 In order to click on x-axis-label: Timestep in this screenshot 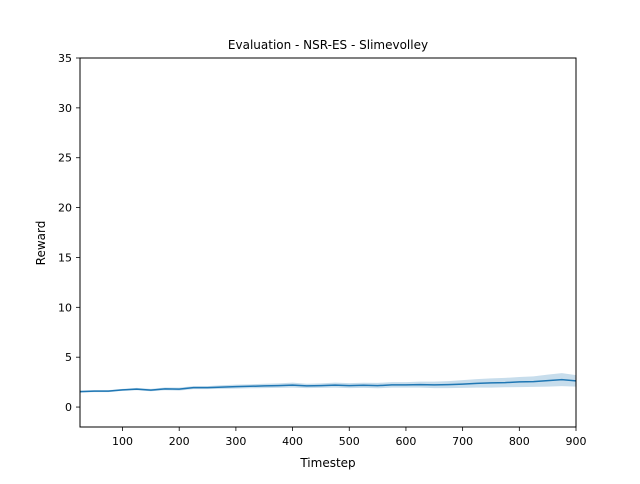, I will do `click(327, 463)`.